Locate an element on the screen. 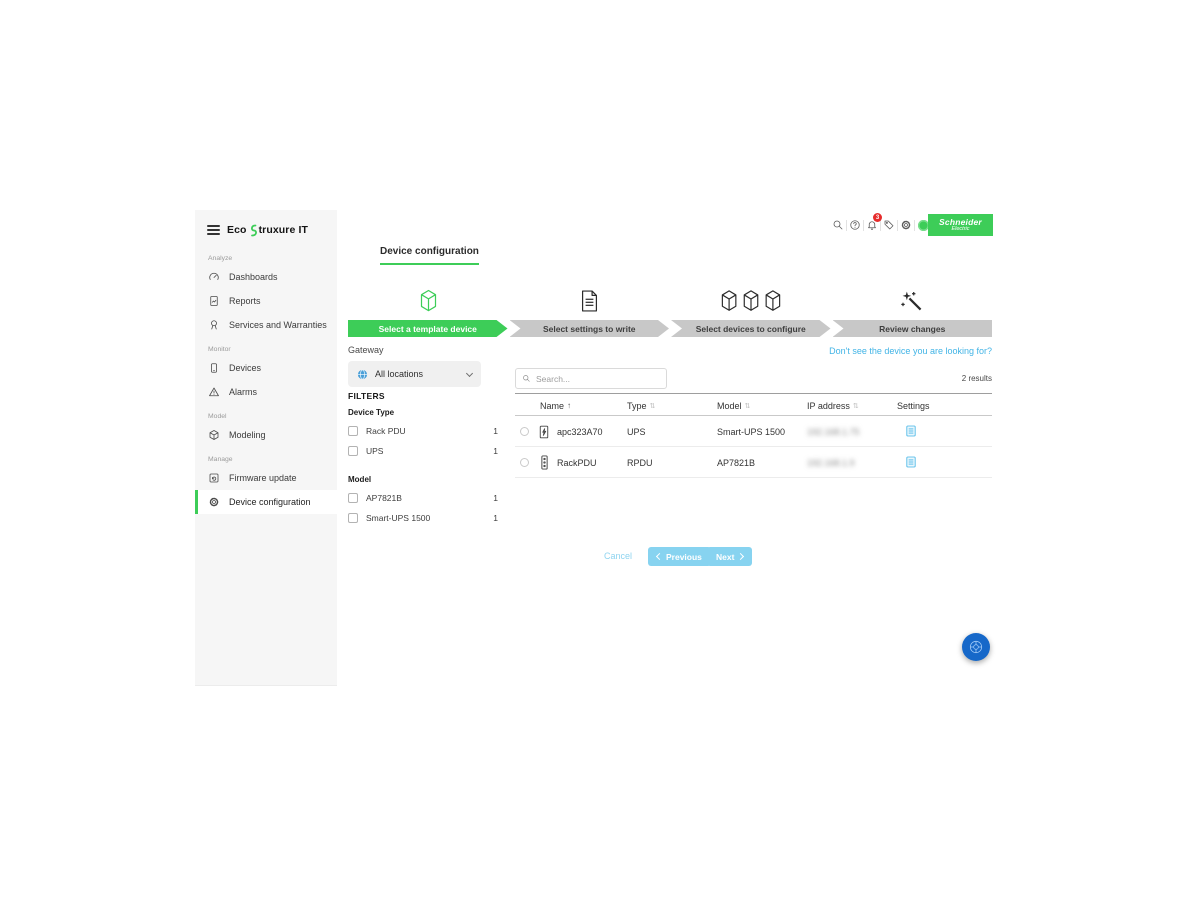 The width and height of the screenshot is (1200, 900). filters-title: FILTERS is located at coordinates (366, 396).